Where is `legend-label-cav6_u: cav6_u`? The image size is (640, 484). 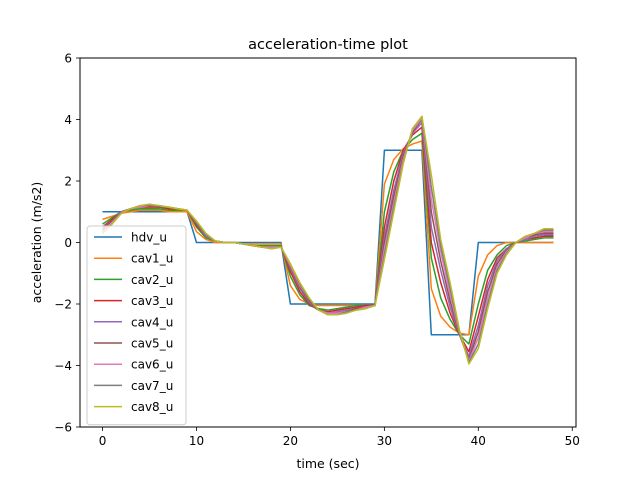
legend-label-cav6_u: cav6_u is located at coordinates (152, 365).